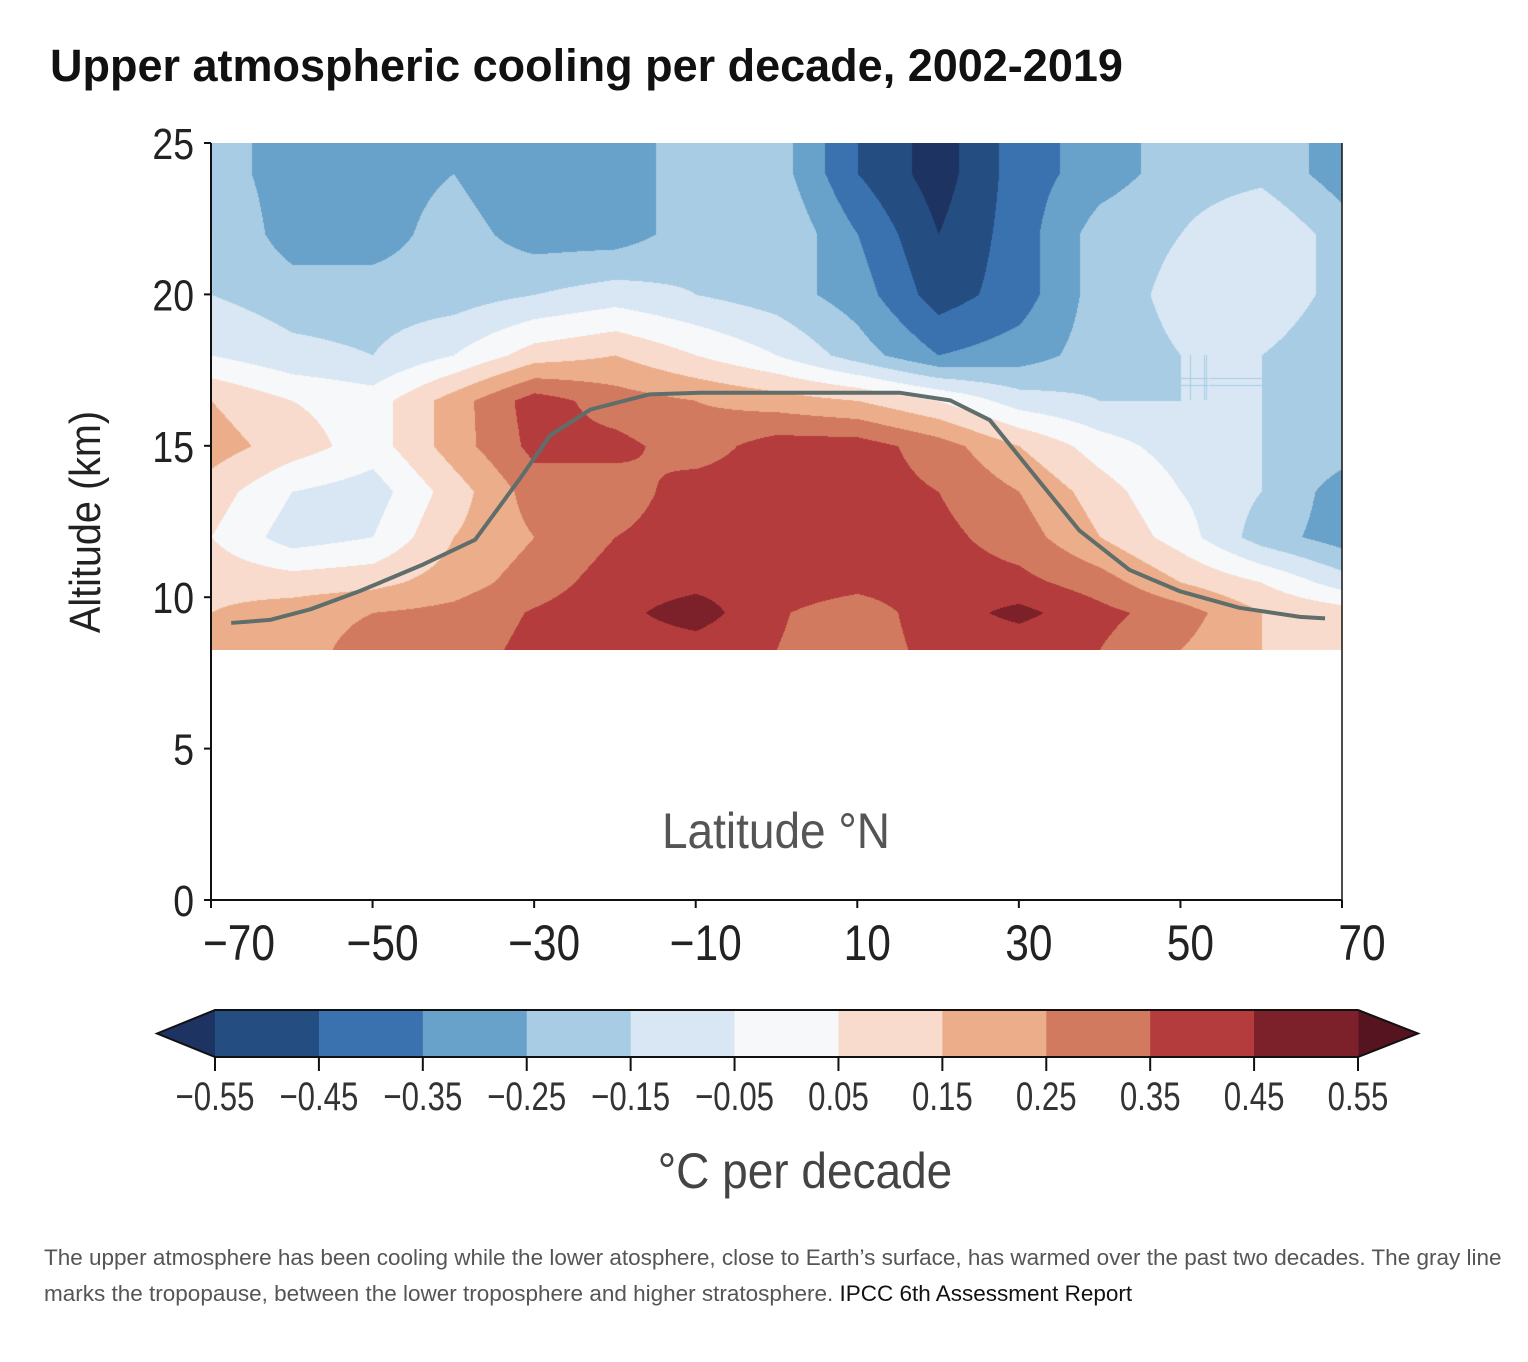  I want to click on caption-source: IPCC 6th Assessment Report, so click(986, 1293).